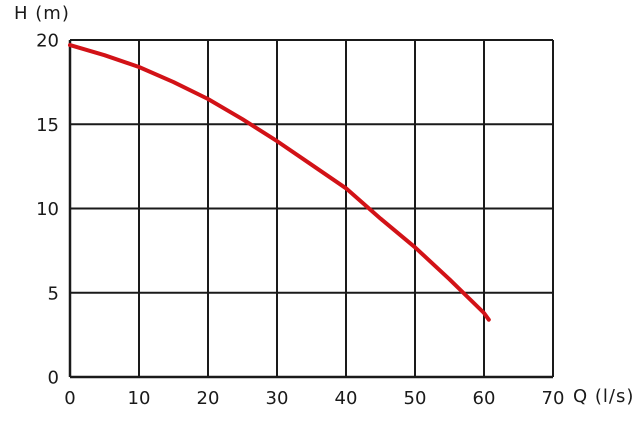 Image resolution: width=640 pixels, height=427 pixels. What do you see at coordinates (47, 125) in the screenshot?
I see `y-tick-label: 15` at bounding box center [47, 125].